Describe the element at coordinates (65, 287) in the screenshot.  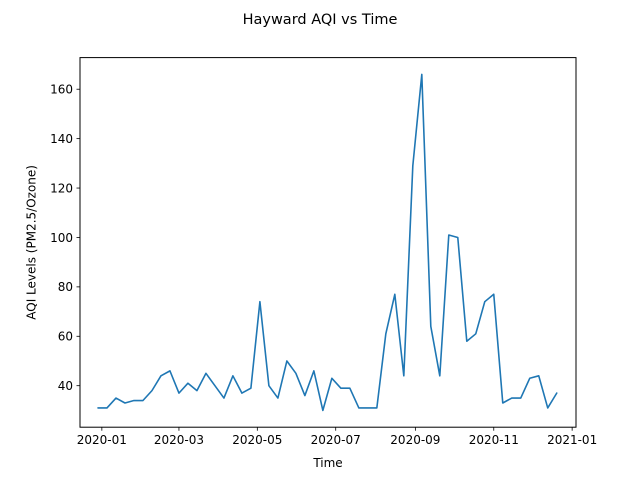
I see `y-tick-label: 80` at that location.